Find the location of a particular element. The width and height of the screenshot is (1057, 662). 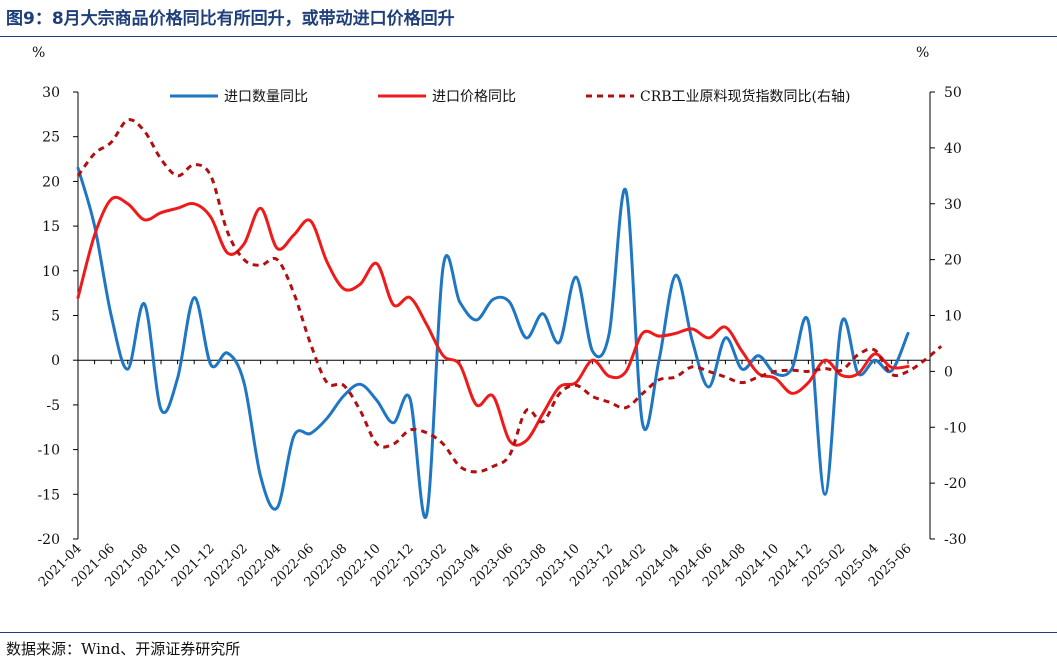

right-tick-label: 20 is located at coordinates (953, 261).